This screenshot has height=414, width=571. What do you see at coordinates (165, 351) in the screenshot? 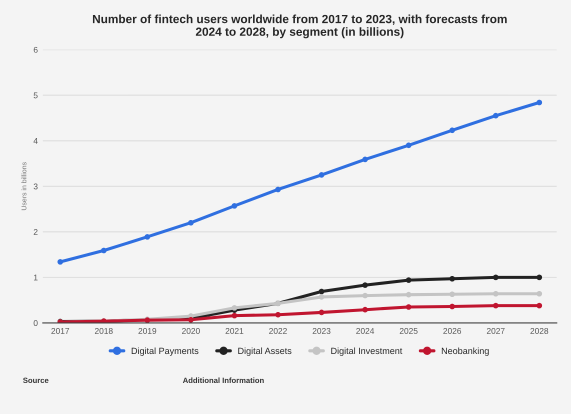
I see `legend-label: Digital Payments` at bounding box center [165, 351].